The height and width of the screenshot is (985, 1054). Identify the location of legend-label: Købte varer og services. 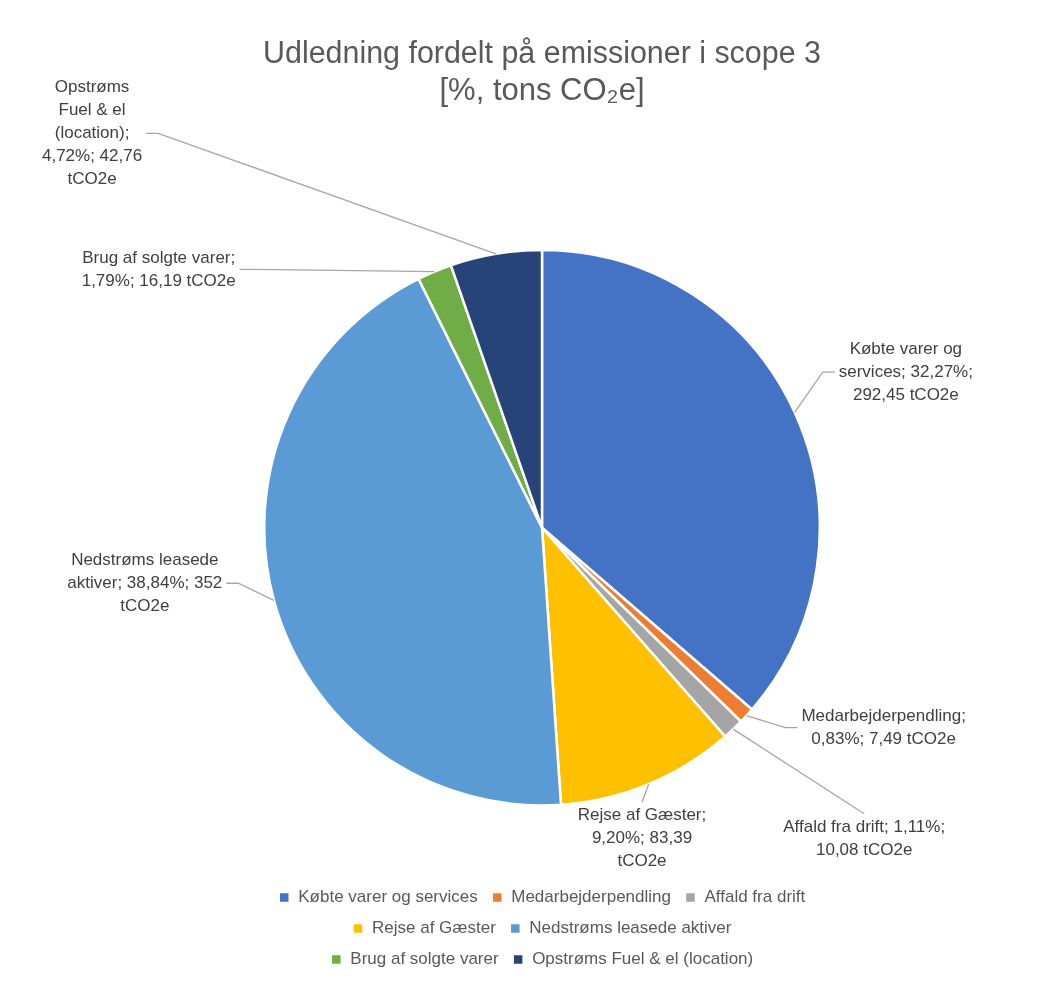
(388, 897).